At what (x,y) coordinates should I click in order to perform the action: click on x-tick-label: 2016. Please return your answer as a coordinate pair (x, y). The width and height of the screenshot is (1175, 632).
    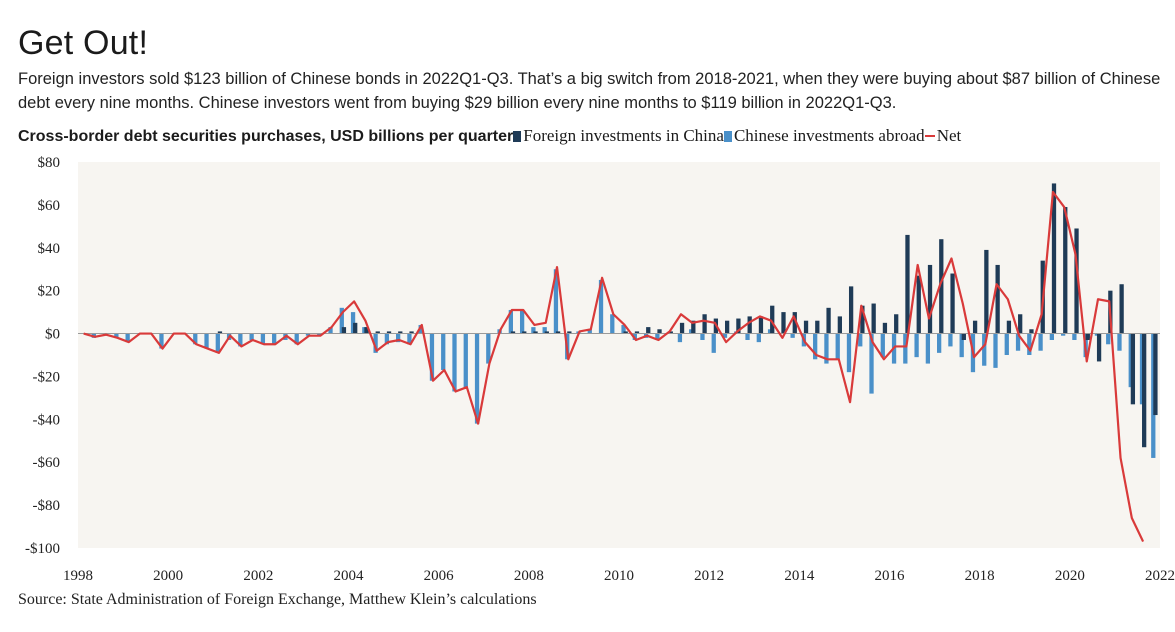
    Looking at the image, I should click on (890, 576).